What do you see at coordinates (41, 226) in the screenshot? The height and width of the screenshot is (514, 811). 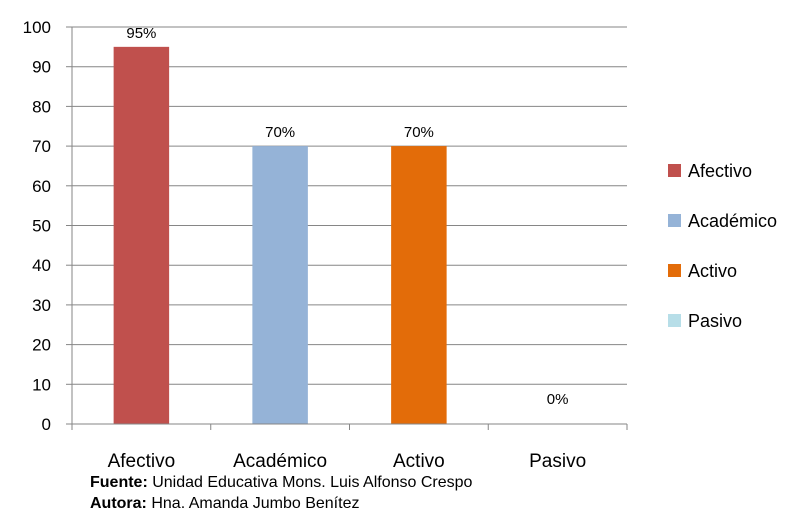 I see `y-tick-label: 50` at bounding box center [41, 226].